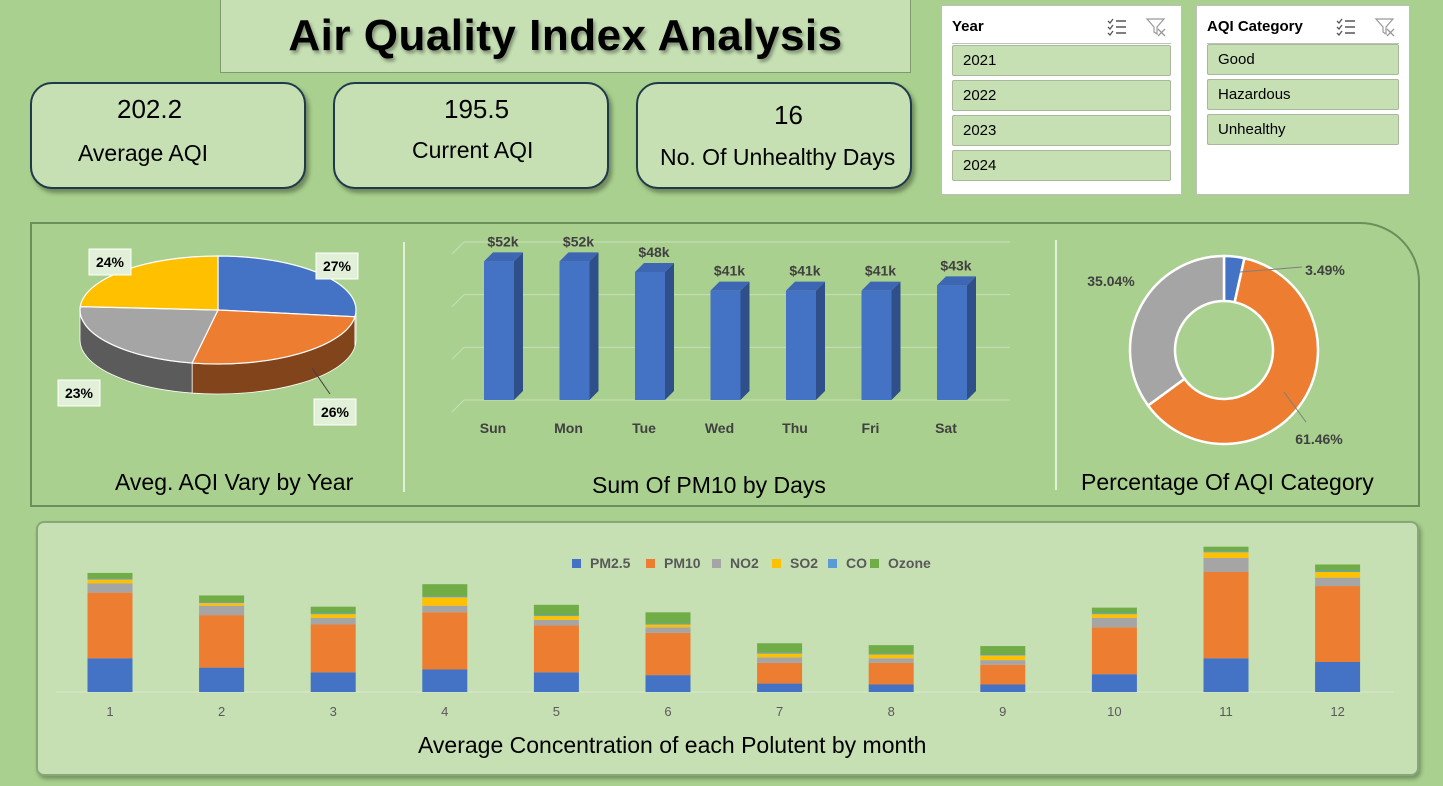 The height and width of the screenshot is (786, 1443). I want to click on donut-leader-line, so click(1271, 269).